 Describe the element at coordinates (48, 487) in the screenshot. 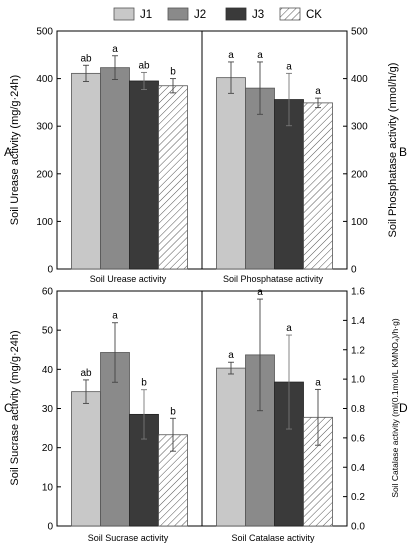

I see `ytick-label-c: 10` at that location.